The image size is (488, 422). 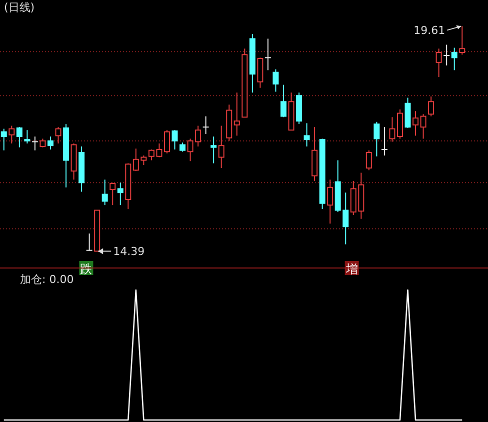 I want to click on annotation: 19.61, so click(x=430, y=31).